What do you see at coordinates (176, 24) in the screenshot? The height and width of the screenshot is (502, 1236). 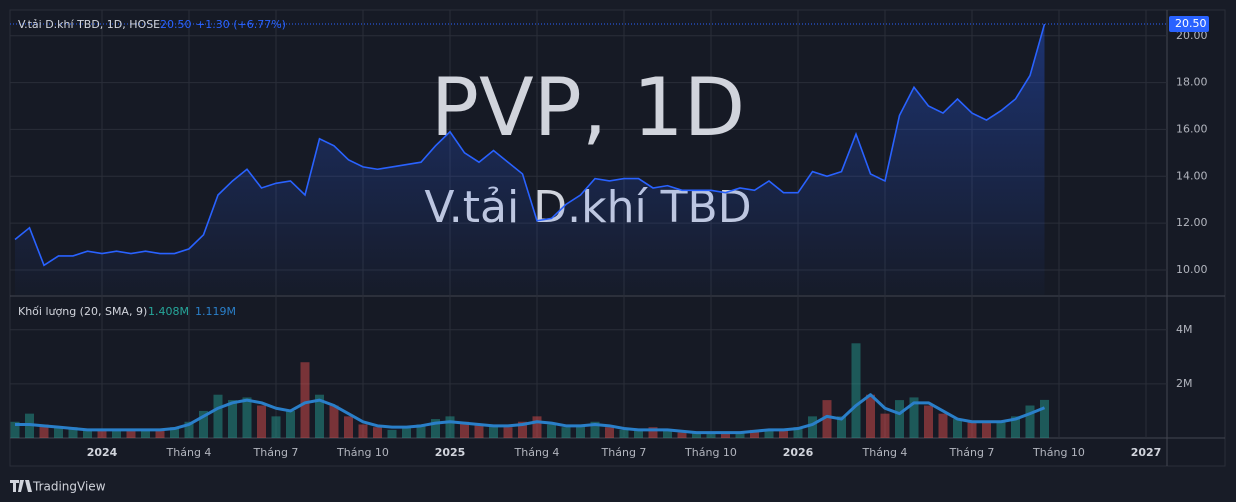 I see `legend-price: 20.50` at bounding box center [176, 24].